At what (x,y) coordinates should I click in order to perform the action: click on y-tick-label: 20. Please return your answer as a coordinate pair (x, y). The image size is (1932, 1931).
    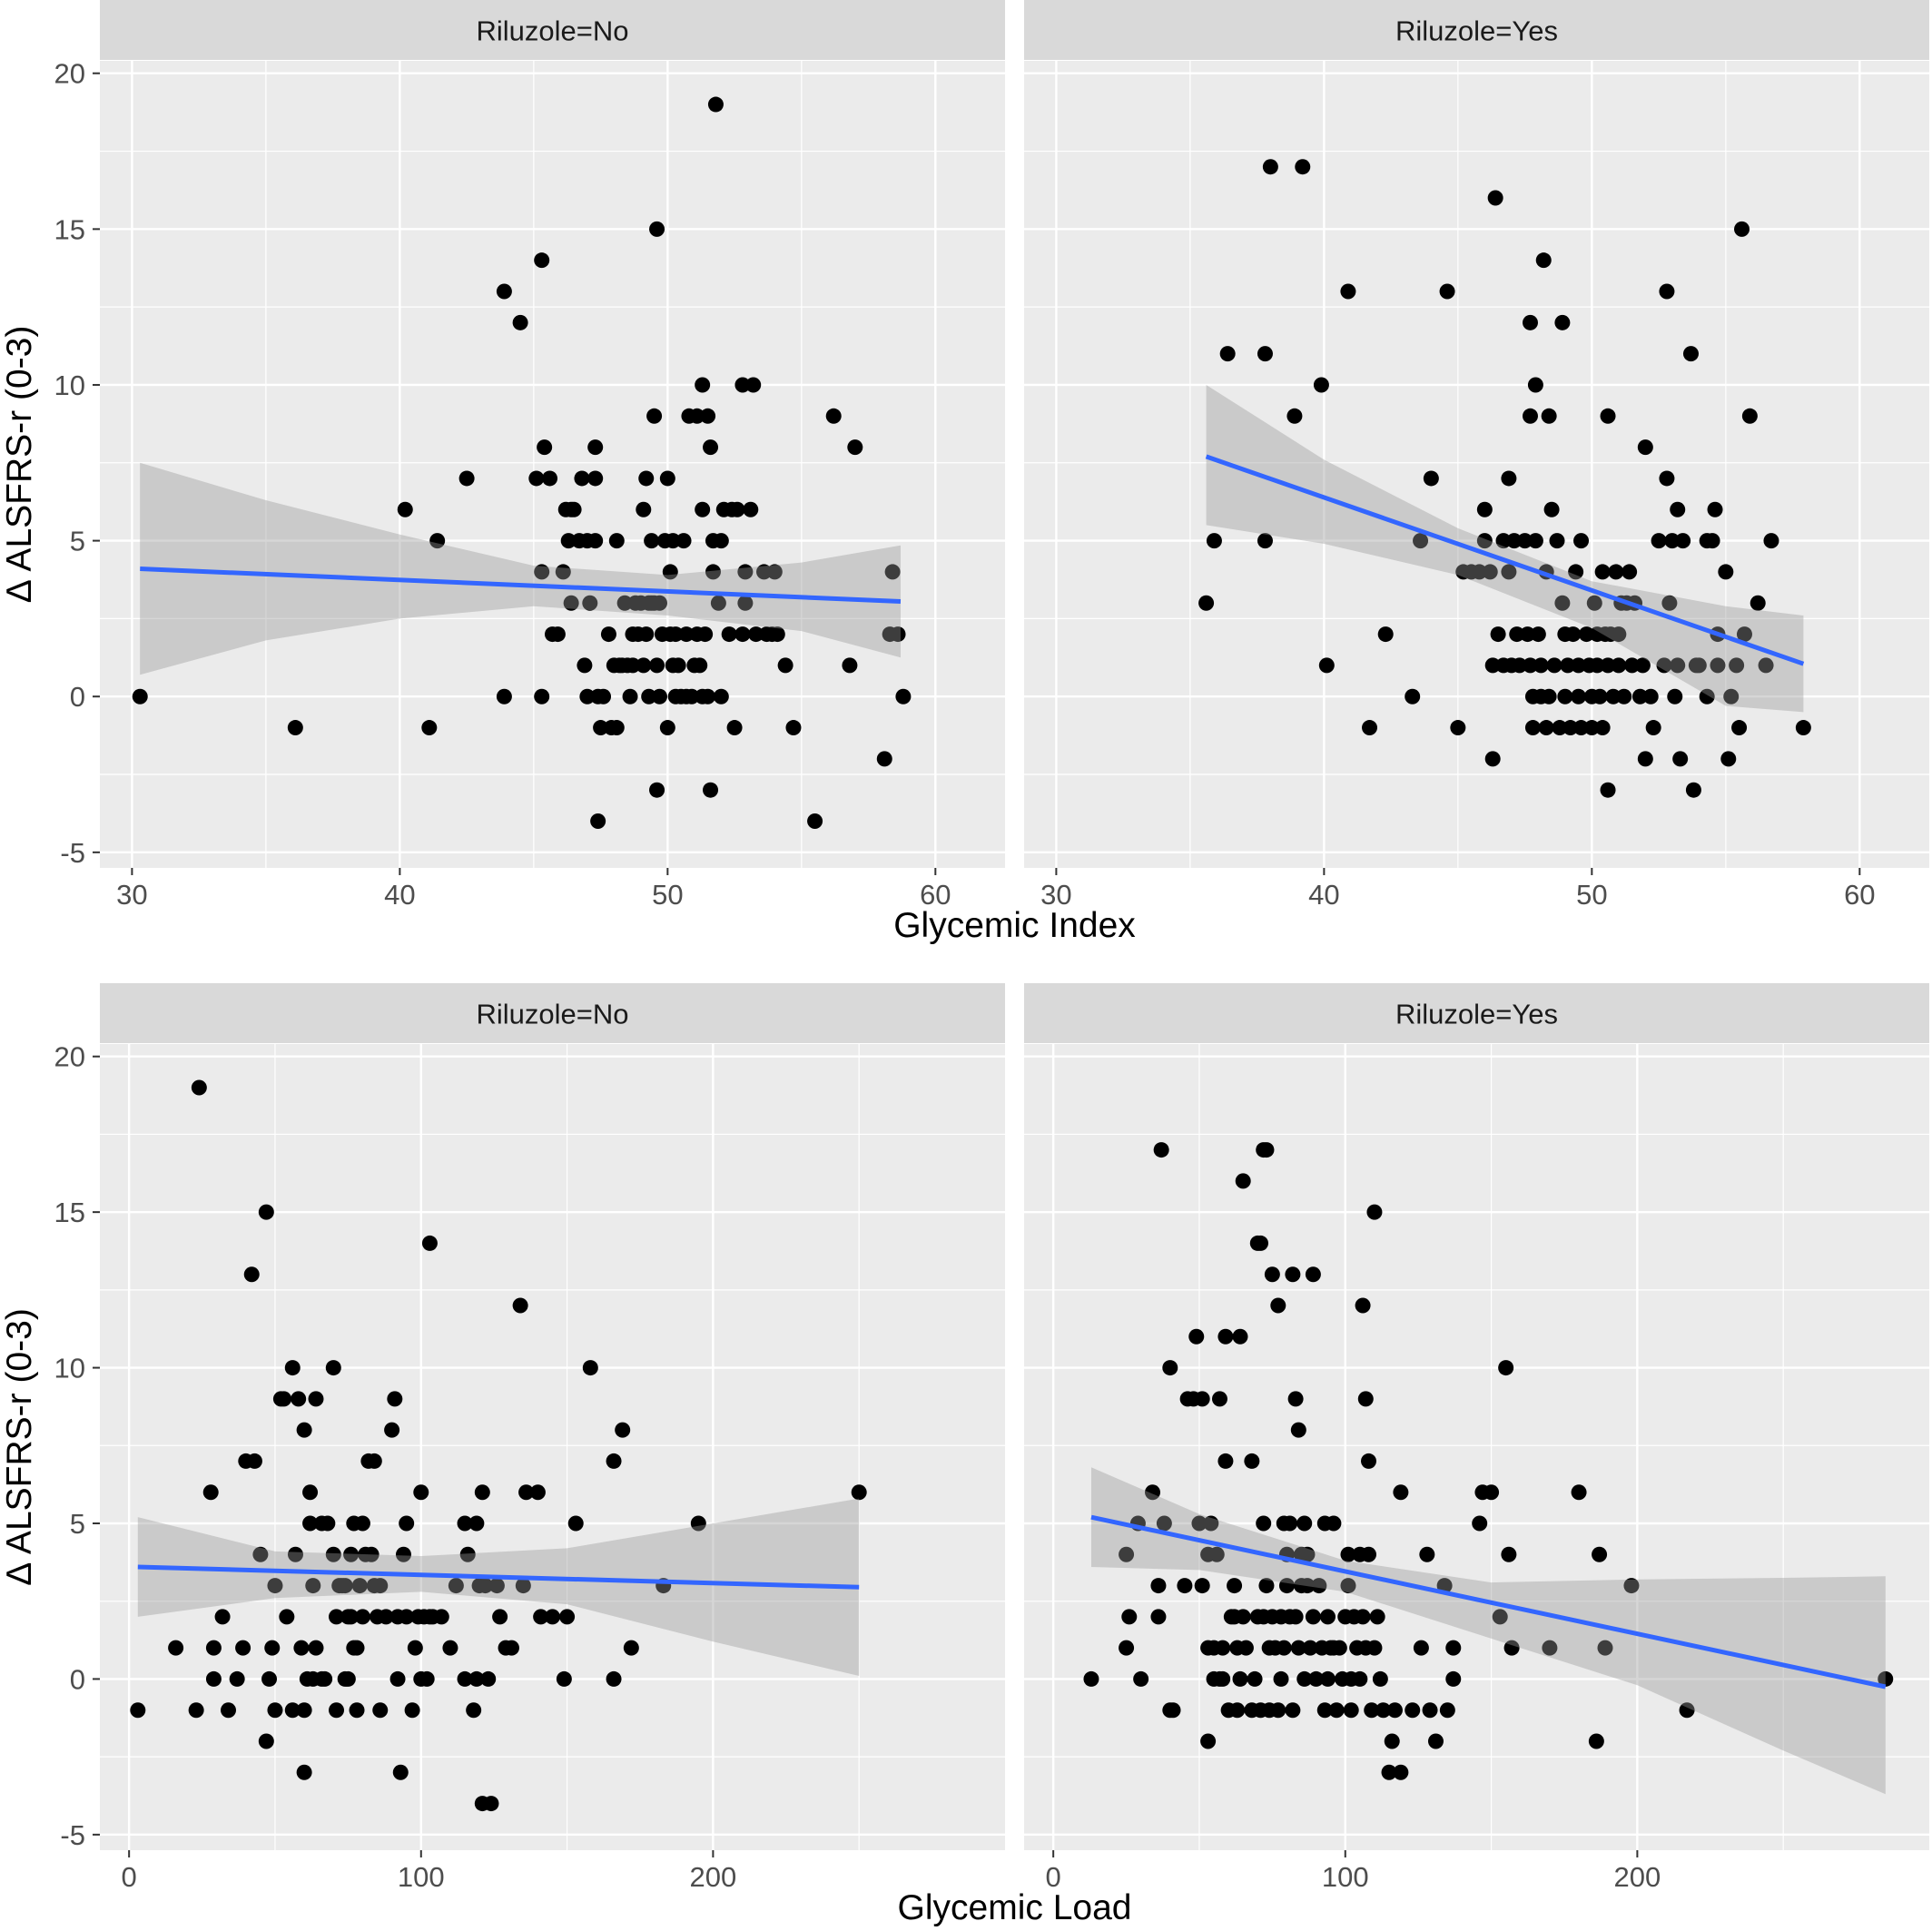
    Looking at the image, I should click on (69, 74).